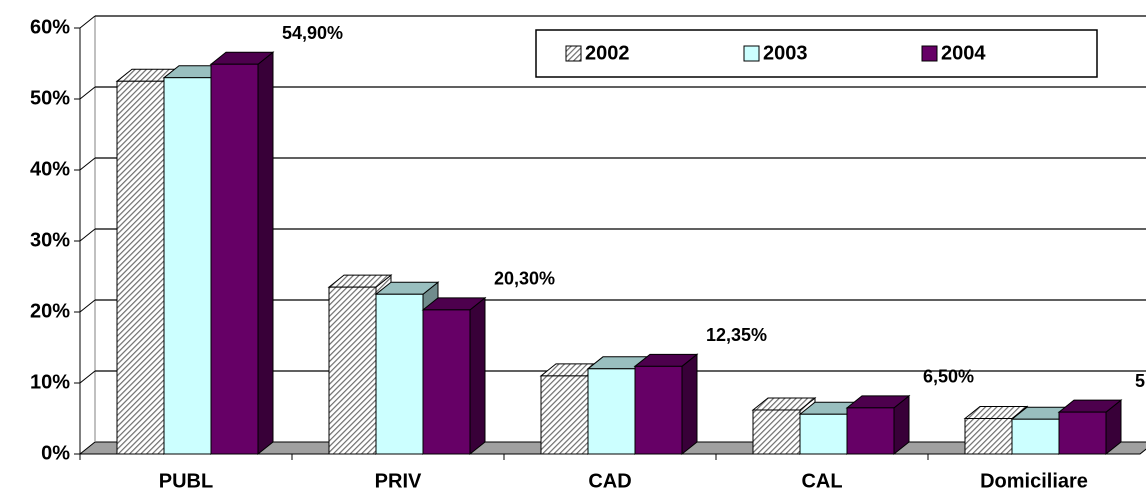  What do you see at coordinates (609, 481) in the screenshot?
I see `x-tick-label: CAD` at bounding box center [609, 481].